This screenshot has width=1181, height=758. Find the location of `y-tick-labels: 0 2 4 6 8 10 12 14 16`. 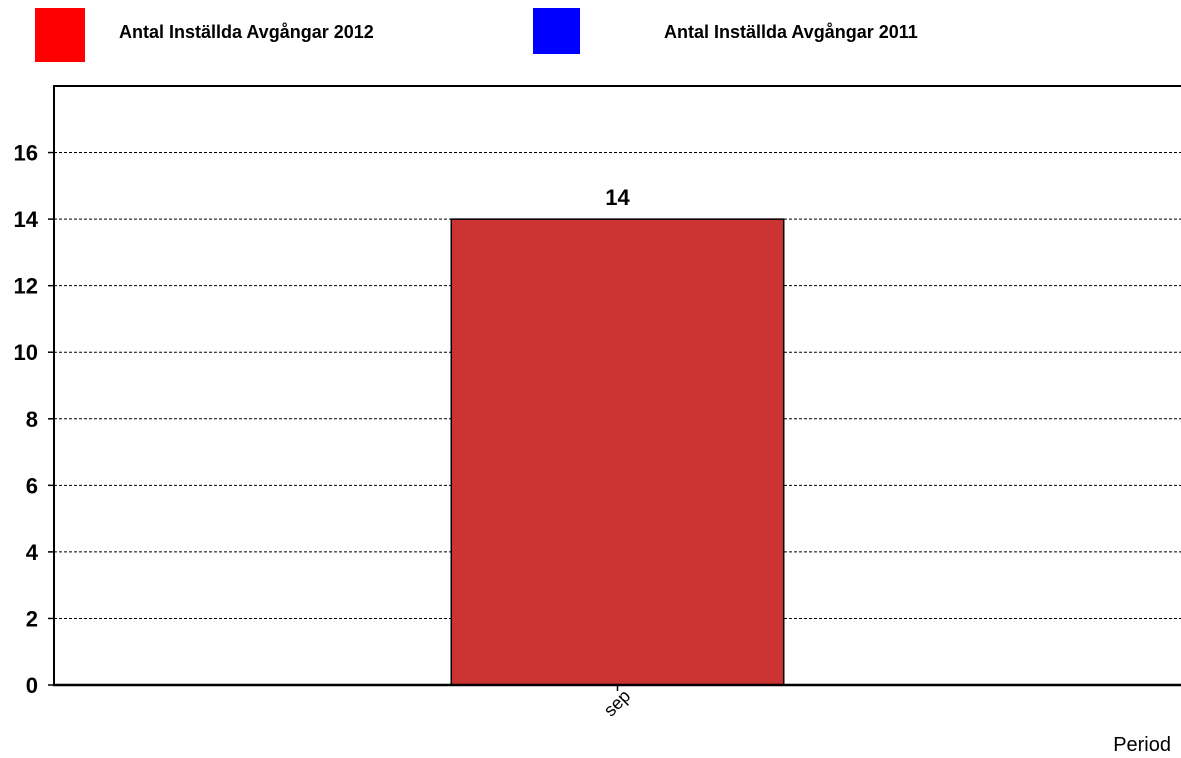

y-tick-labels: 0 2 4 6 8 10 12 14 16 is located at coordinates (34, 419).